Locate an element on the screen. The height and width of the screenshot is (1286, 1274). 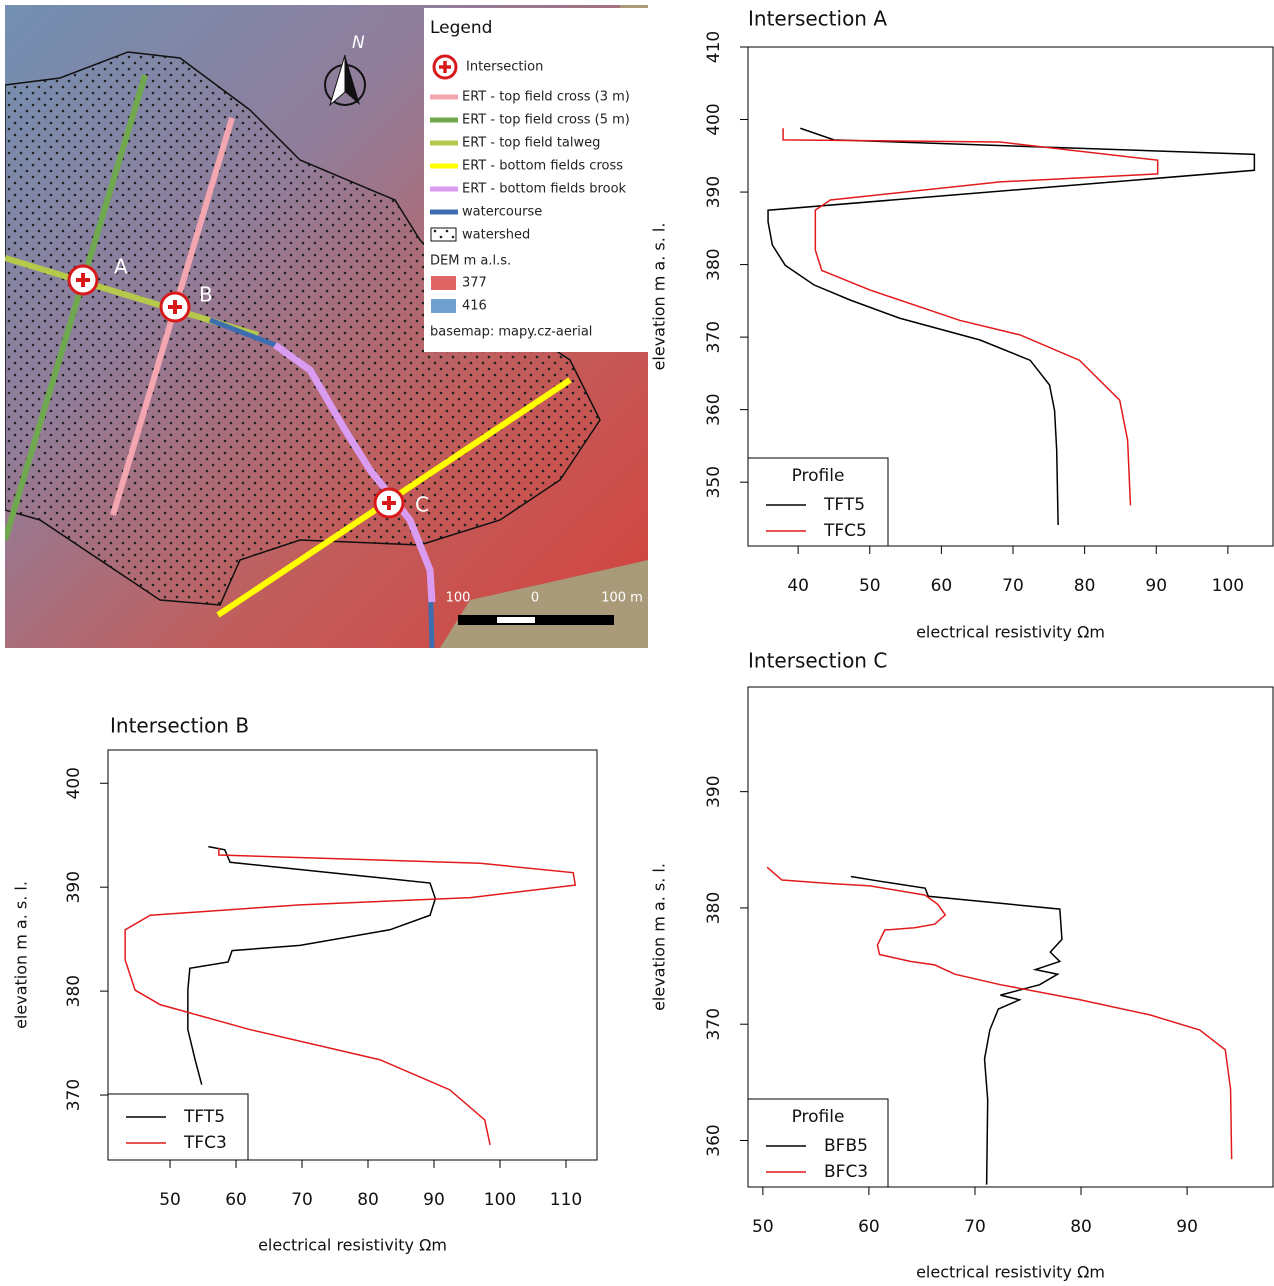
legend-label: BFC3 is located at coordinates (846, 1172).